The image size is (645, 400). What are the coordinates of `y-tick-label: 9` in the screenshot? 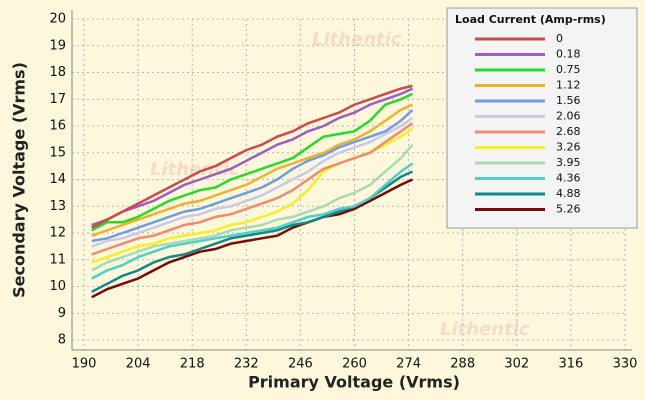 It's located at (62, 313).